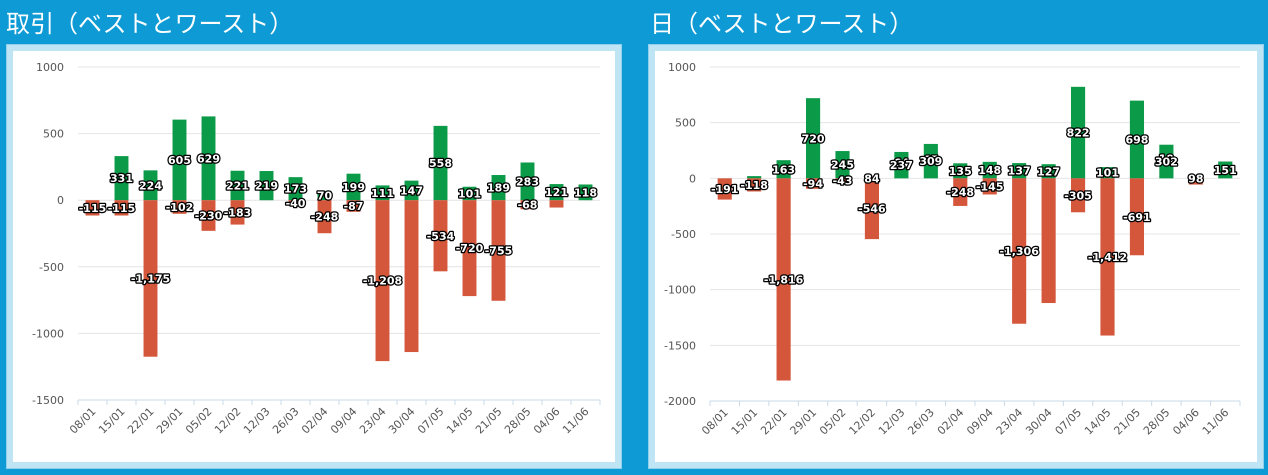 The height and width of the screenshot is (475, 1268). Describe the element at coordinates (50, 67) in the screenshot. I see `y-tick-label: 1000` at that location.